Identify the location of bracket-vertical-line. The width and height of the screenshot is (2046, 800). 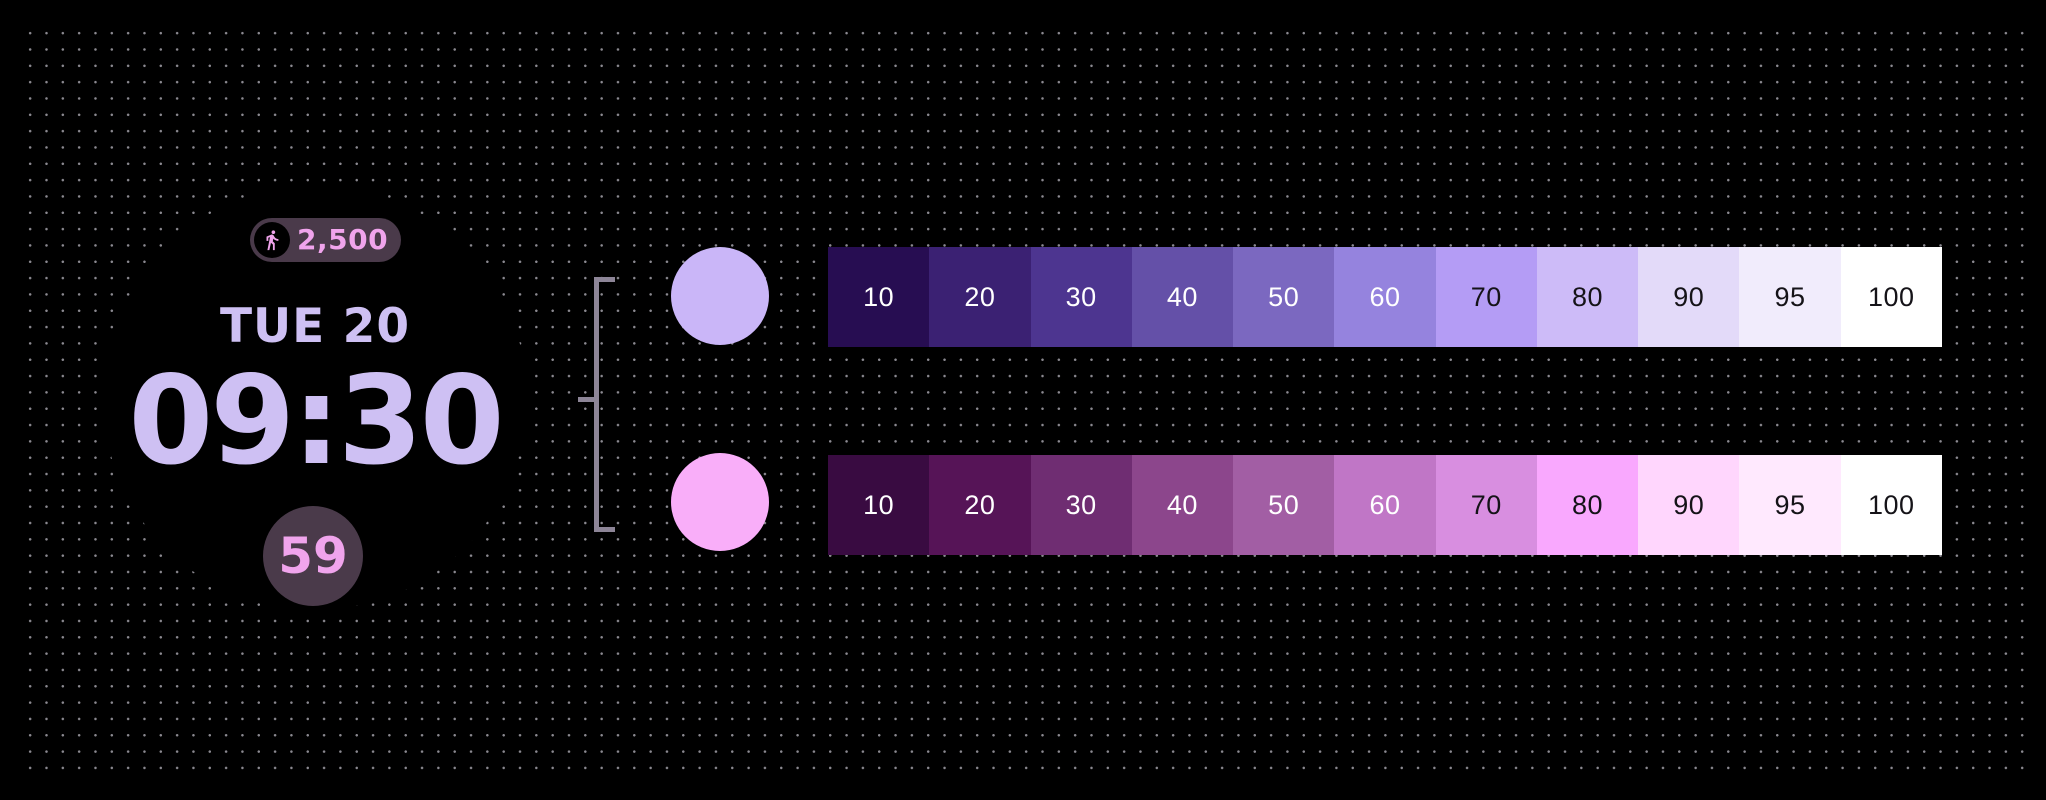
(596, 404).